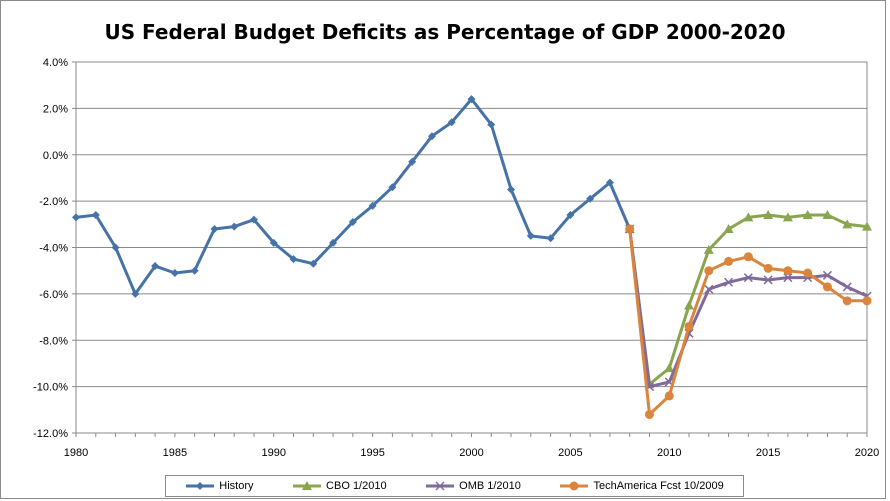 This screenshot has height=501, width=890. Describe the element at coordinates (570, 453) in the screenshot. I see `x-tick-label: 2005` at that location.